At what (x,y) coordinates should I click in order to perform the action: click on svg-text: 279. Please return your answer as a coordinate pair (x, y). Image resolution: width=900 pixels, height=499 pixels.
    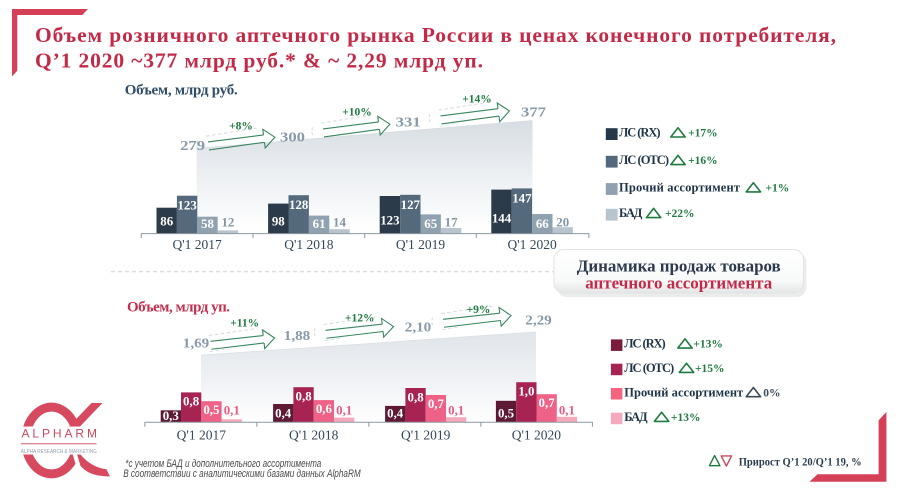
    Looking at the image, I should click on (192, 146).